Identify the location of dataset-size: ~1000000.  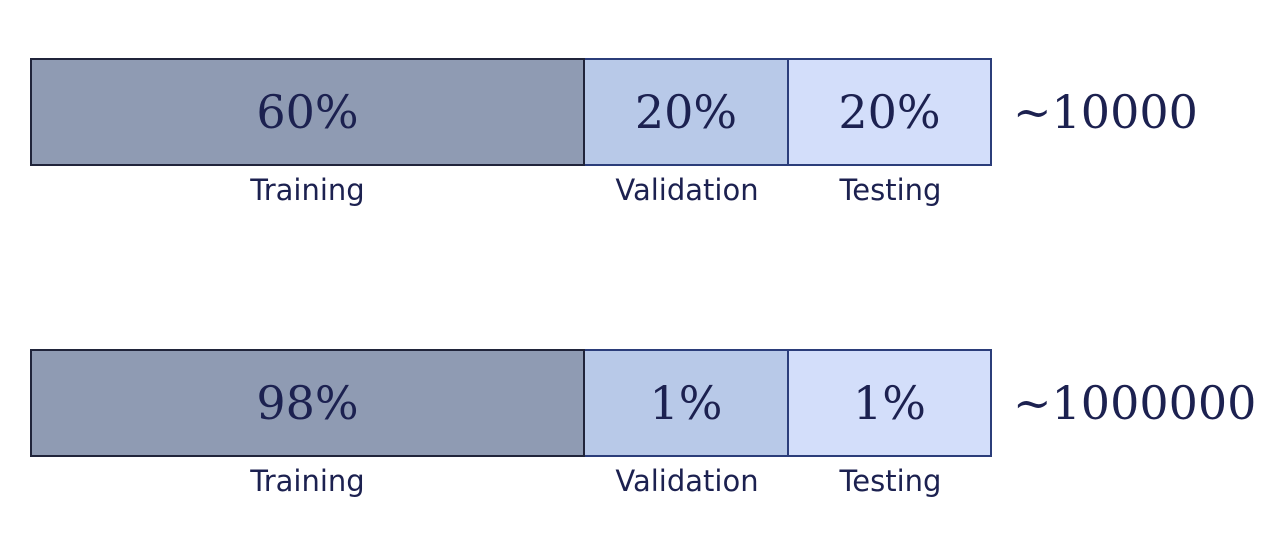
(1135, 403).